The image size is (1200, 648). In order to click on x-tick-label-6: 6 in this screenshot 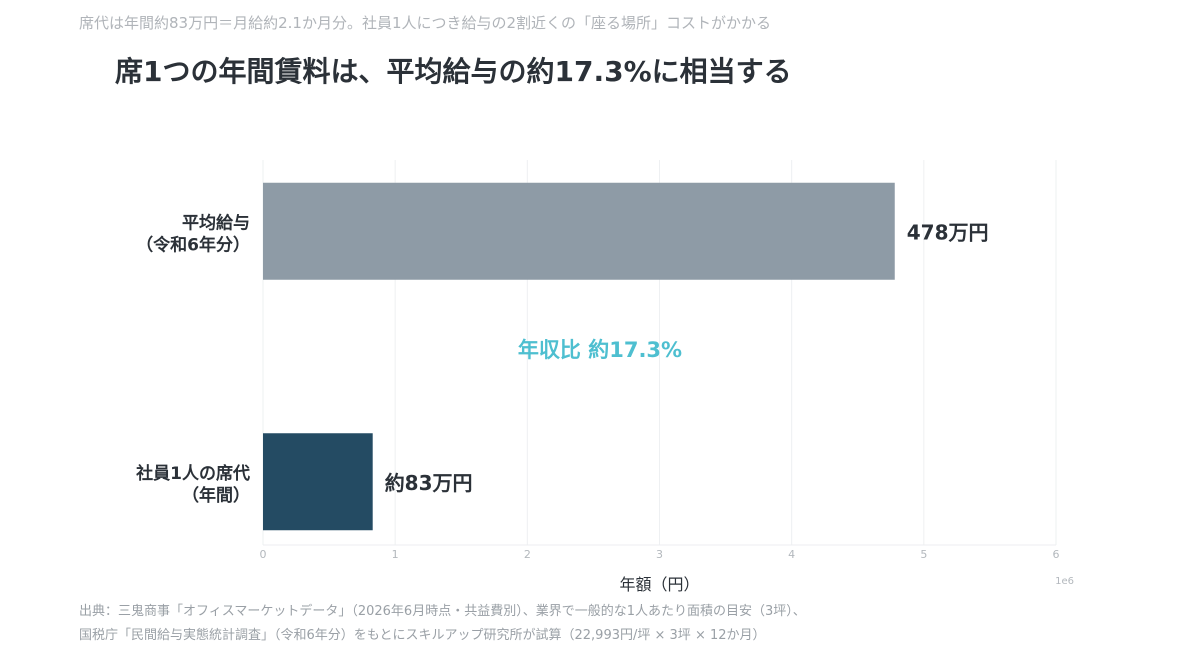, I will do `click(1056, 554)`.